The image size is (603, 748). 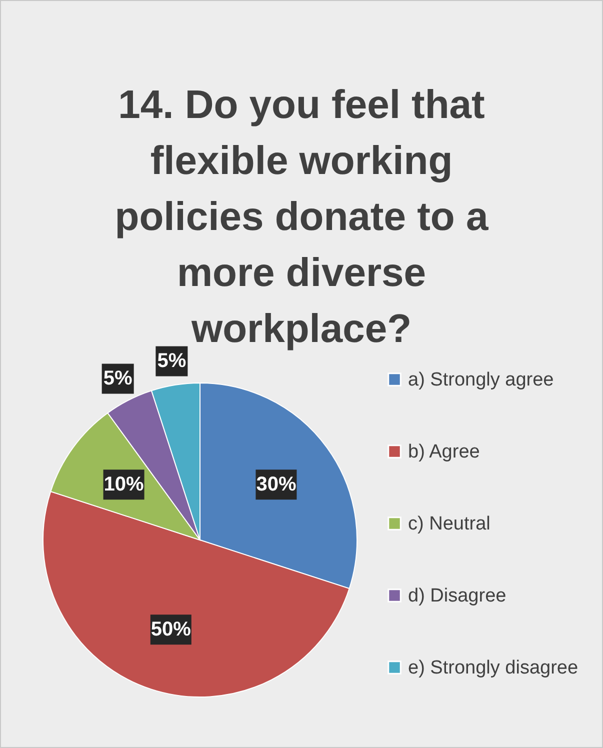 I want to click on data-label: 50%, so click(x=171, y=629).